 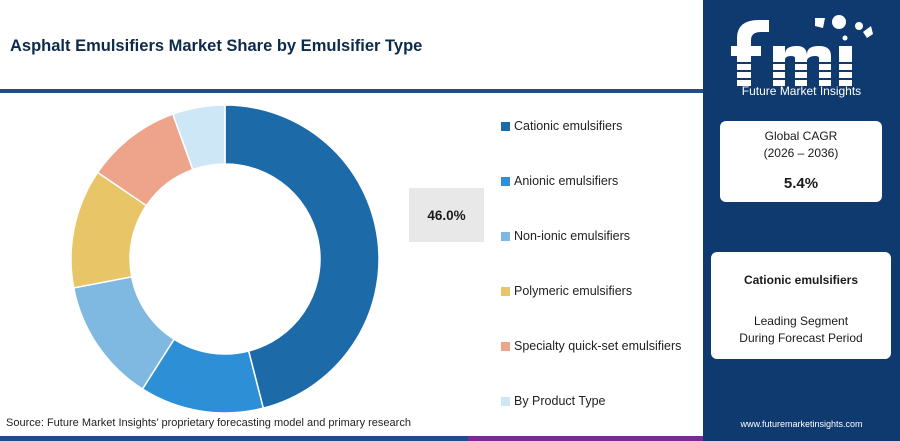 What do you see at coordinates (351, 91) in the screenshot?
I see `title-divider` at bounding box center [351, 91].